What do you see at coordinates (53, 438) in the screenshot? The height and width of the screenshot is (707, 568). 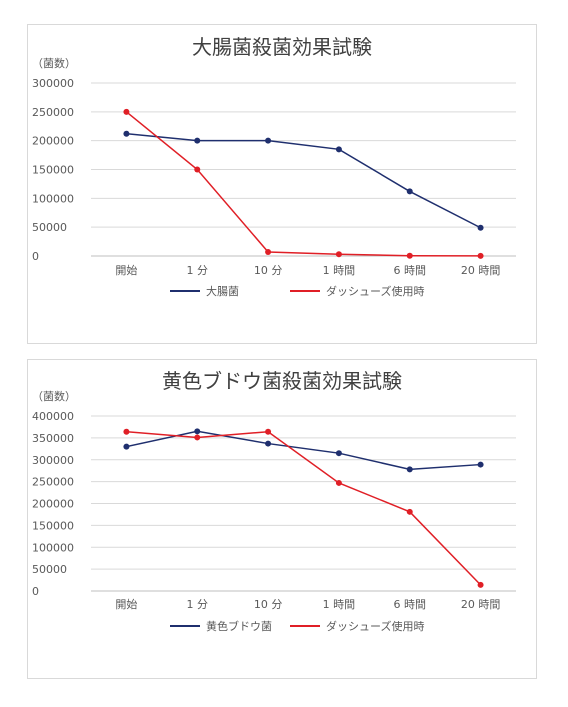 I see `y-tick-label: 350000` at bounding box center [53, 438].